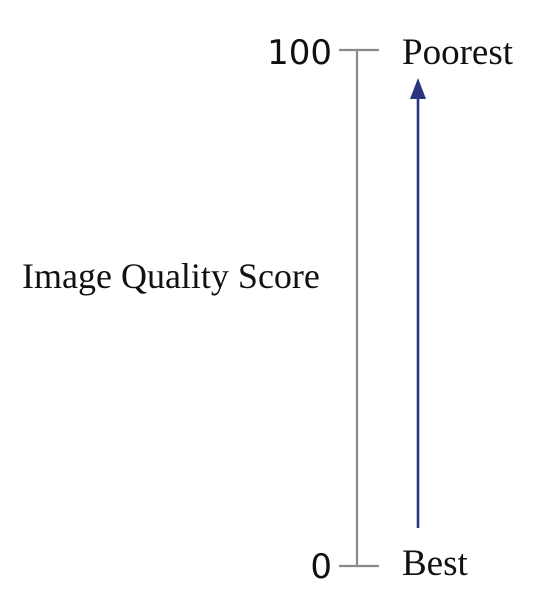 The image size is (554, 602). I want to click on direction-arrow-icon, so click(418, 303).